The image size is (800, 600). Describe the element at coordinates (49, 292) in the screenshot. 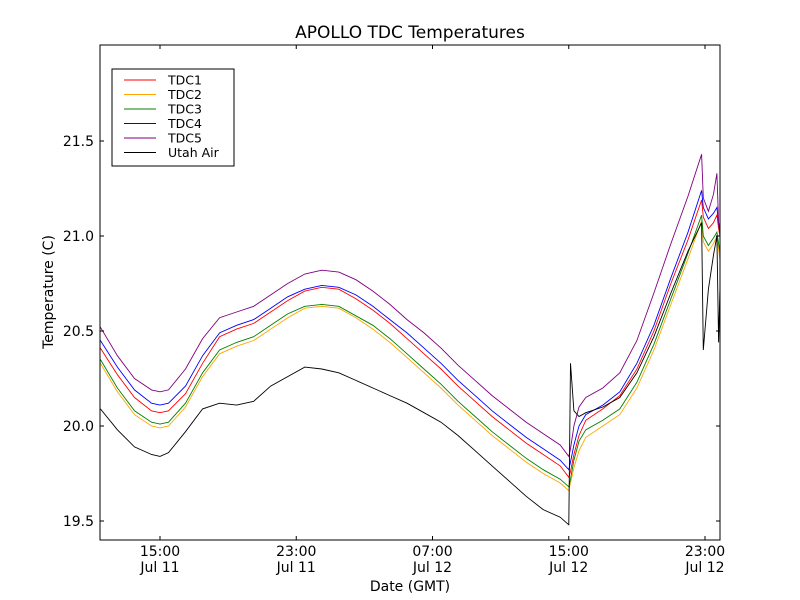

I see `y-axis-label: Temperature (C)` at that location.